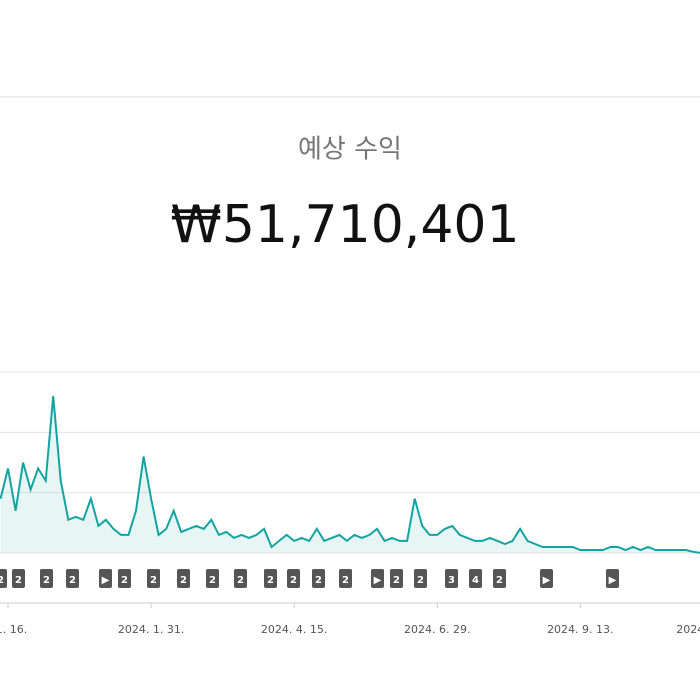 The image size is (700, 700). I want to click on video-marker: 3, so click(451, 578).